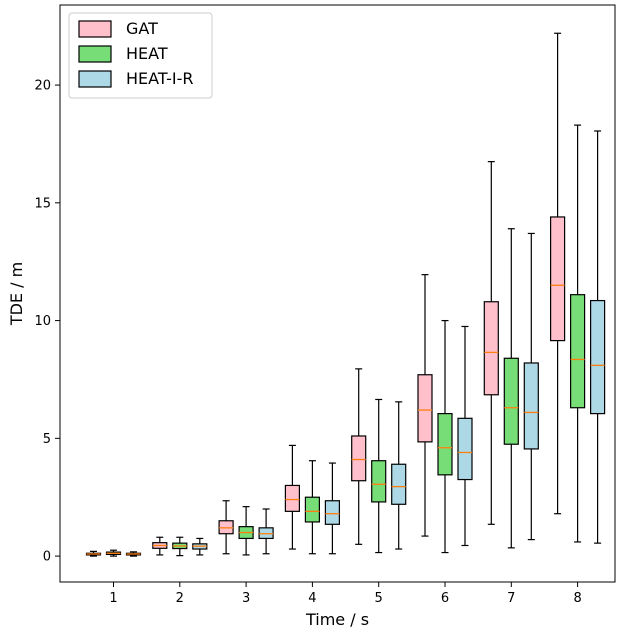 The image size is (629, 632). What do you see at coordinates (147, 53) in the screenshot?
I see `legend-label: HEAT` at bounding box center [147, 53].